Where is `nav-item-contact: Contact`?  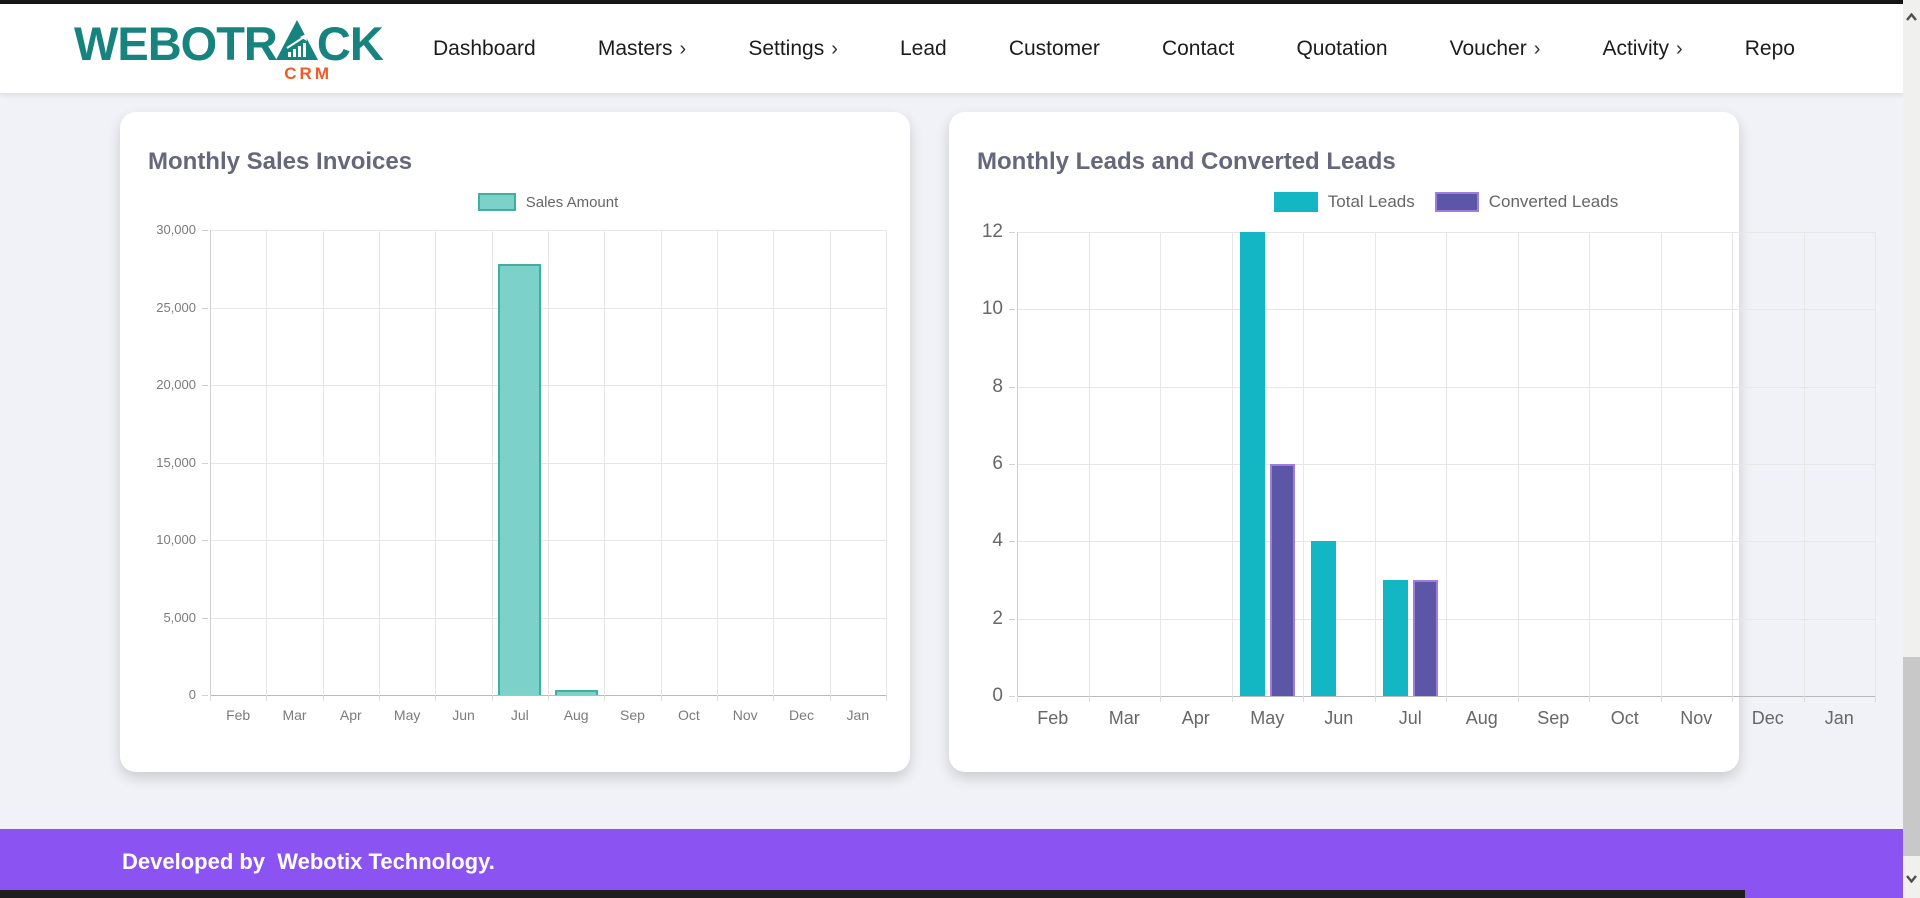 nav-item-contact: Contact is located at coordinates (1198, 48).